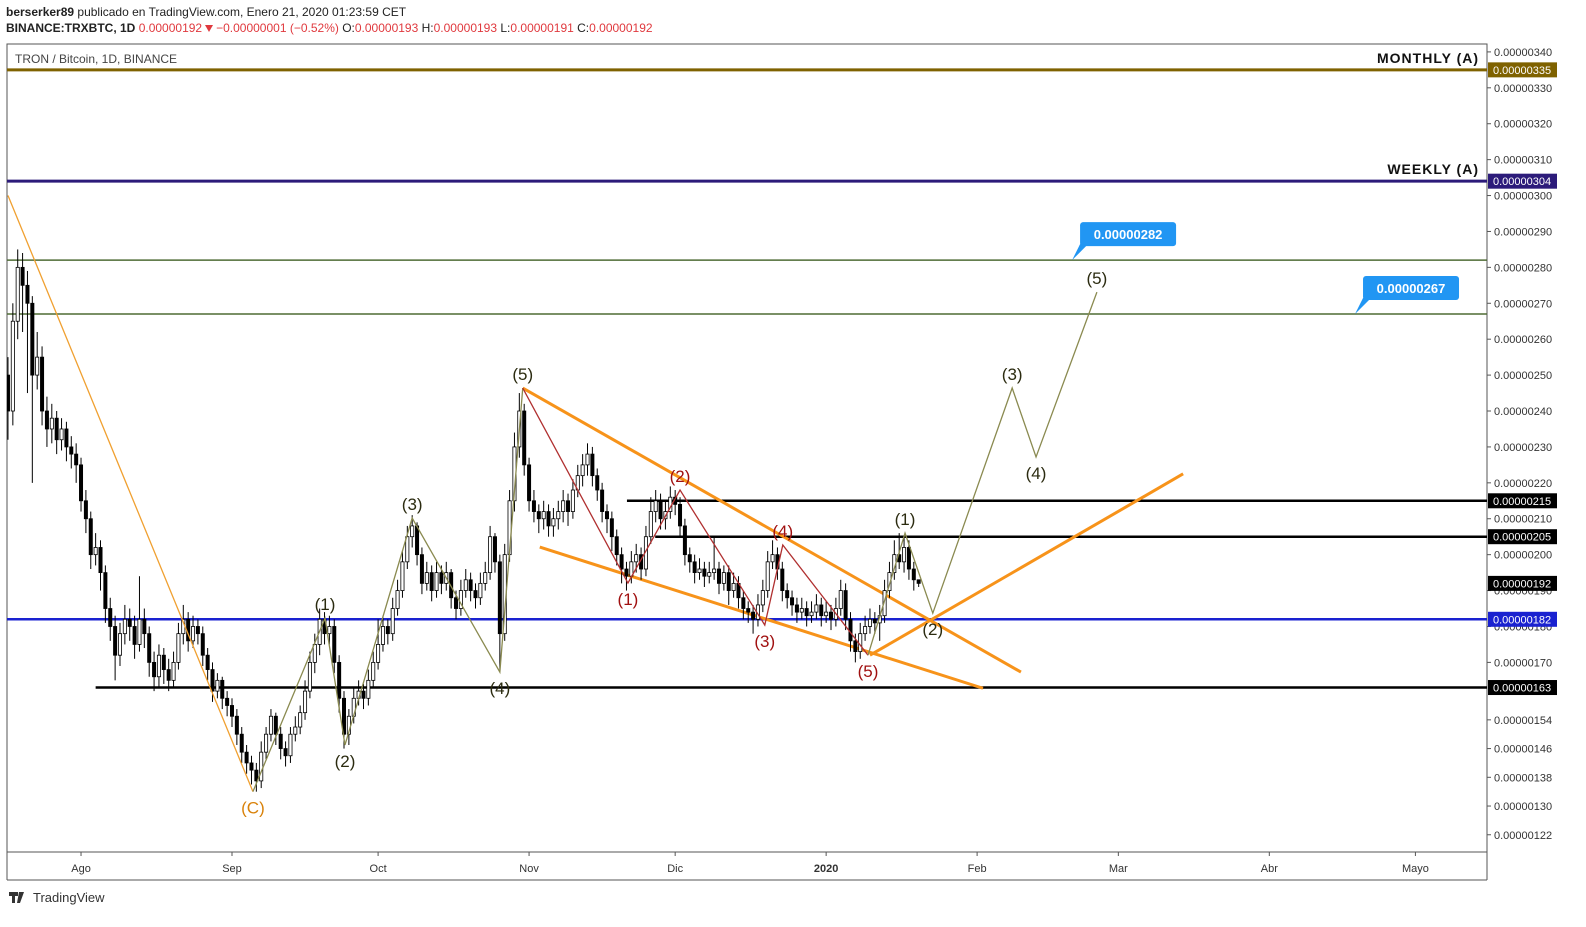 Image resolution: width=1586 pixels, height=927 pixels. What do you see at coordinates (1523, 750) in the screenshot?
I see `y-tick-label: 0.00000146` at bounding box center [1523, 750].